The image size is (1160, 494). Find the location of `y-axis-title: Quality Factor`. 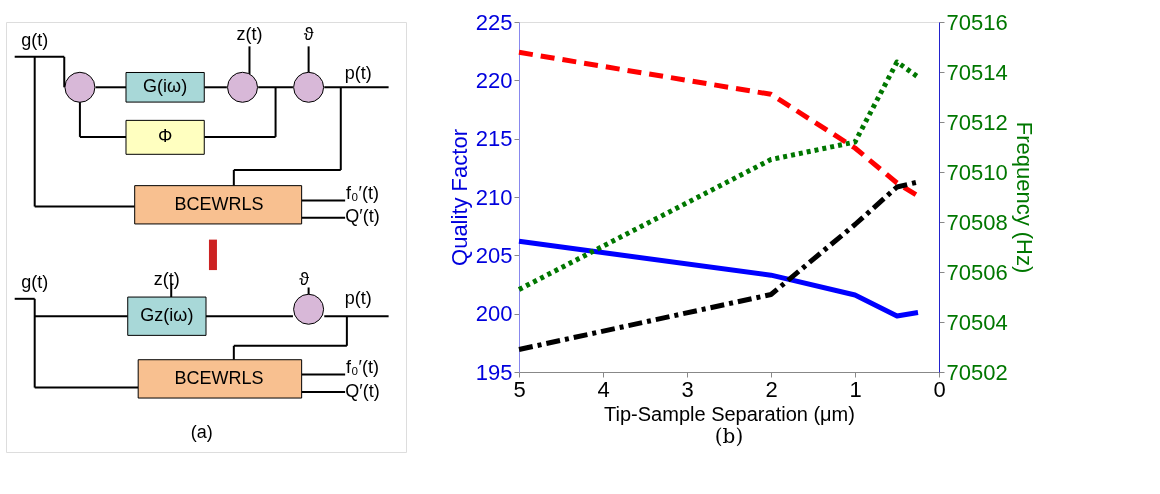

y-axis-title: Quality Factor is located at coordinates (459, 197).